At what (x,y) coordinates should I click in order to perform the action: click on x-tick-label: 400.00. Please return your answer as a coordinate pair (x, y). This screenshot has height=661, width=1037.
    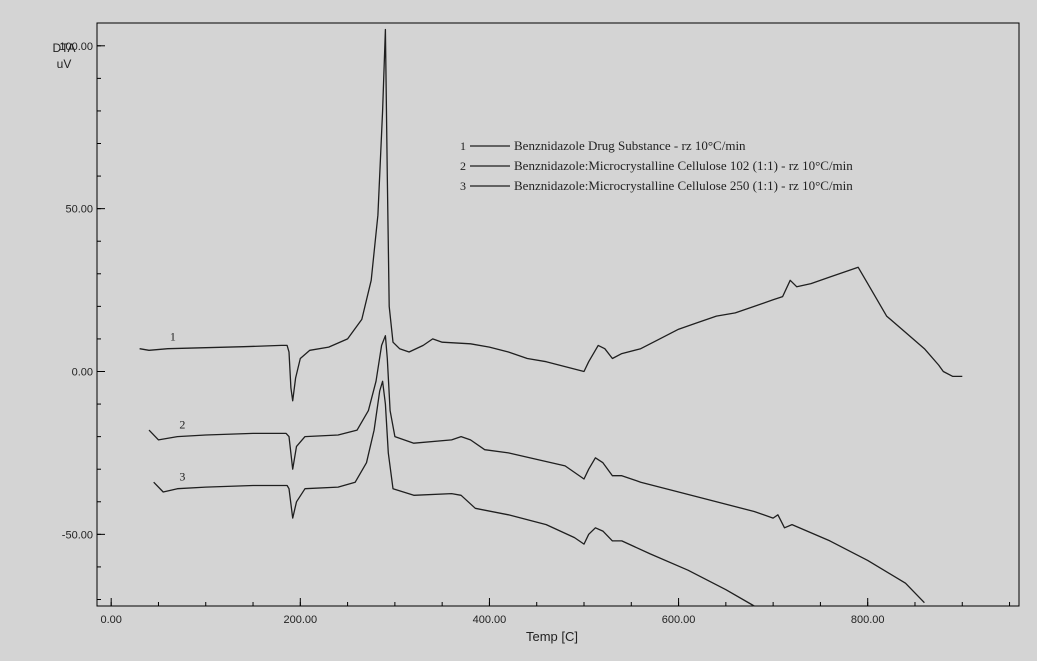
    Looking at the image, I should click on (490, 620).